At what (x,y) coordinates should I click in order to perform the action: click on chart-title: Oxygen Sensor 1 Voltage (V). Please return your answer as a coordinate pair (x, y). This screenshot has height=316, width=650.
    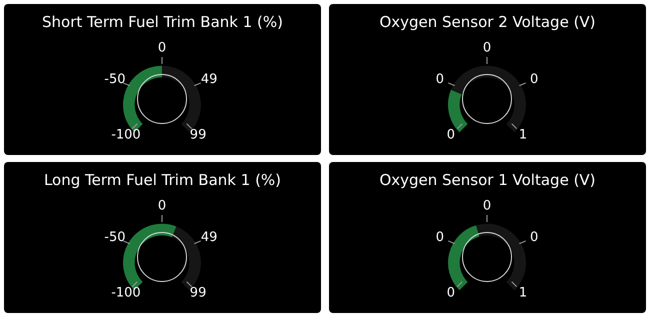
    Looking at the image, I should click on (487, 180).